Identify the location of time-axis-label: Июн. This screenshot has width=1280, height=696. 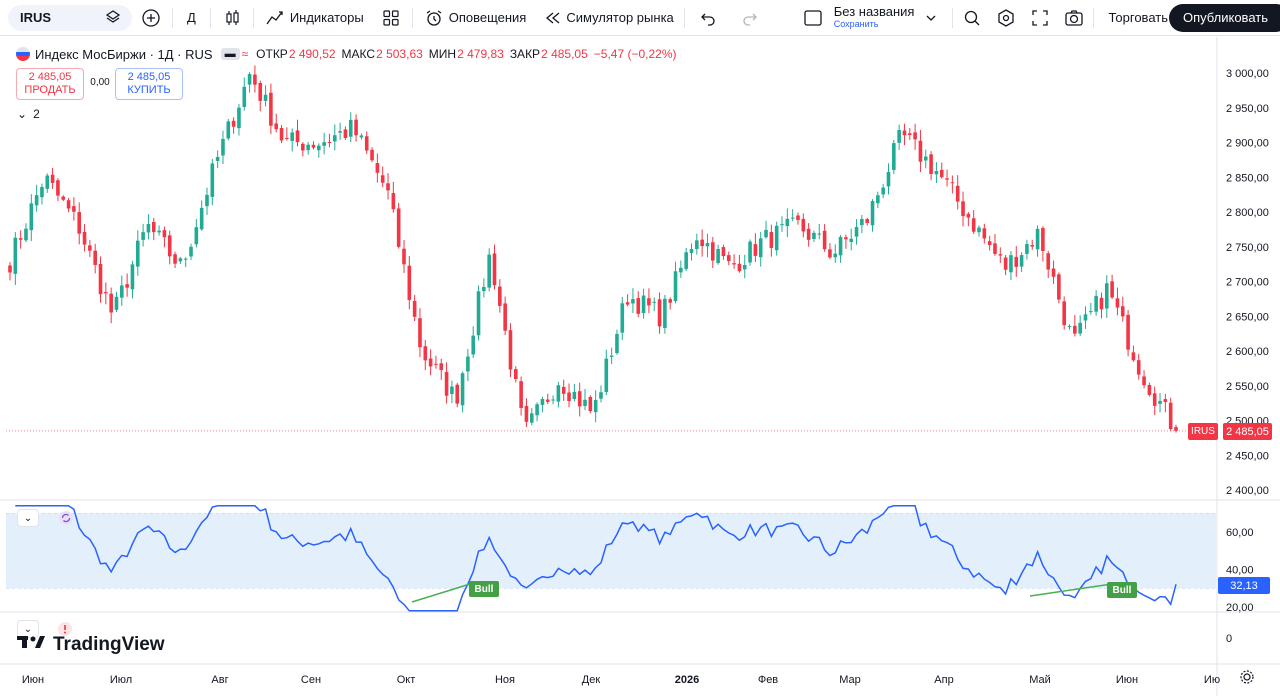
(33, 680).